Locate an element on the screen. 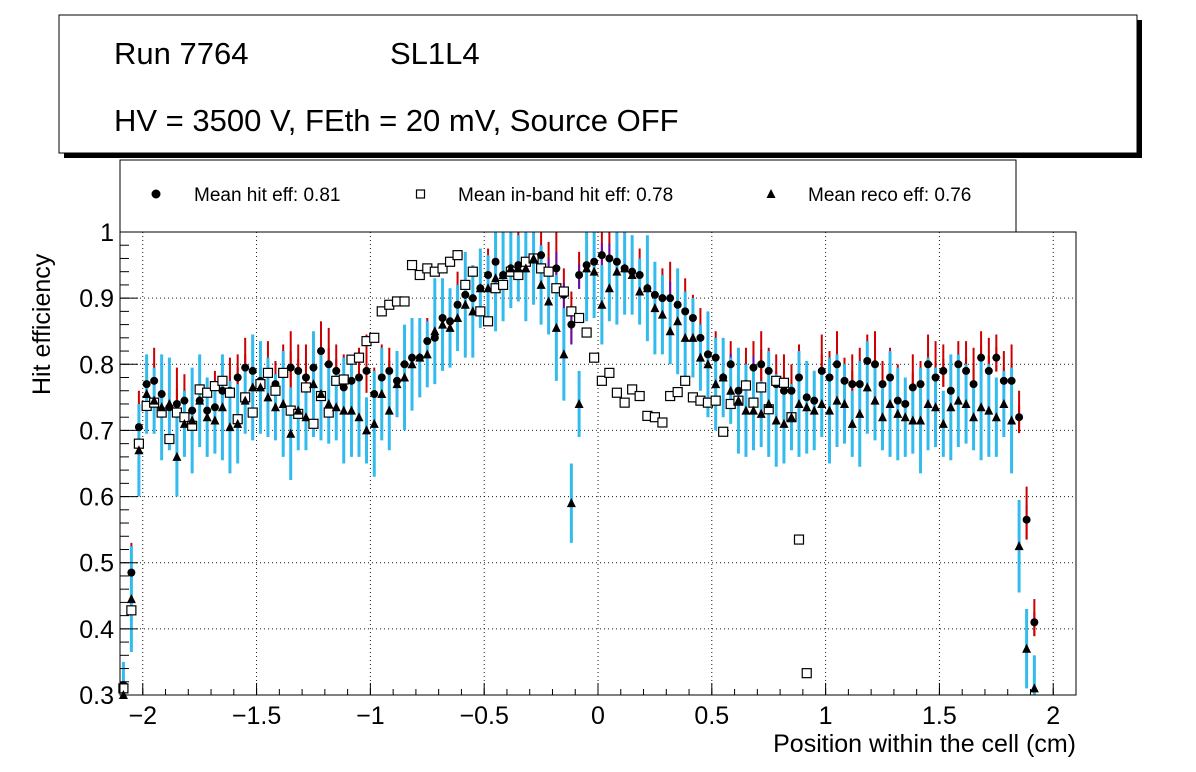 This screenshot has width=1196, height=772. run-label: Run 7764 is located at coordinates (181, 53).